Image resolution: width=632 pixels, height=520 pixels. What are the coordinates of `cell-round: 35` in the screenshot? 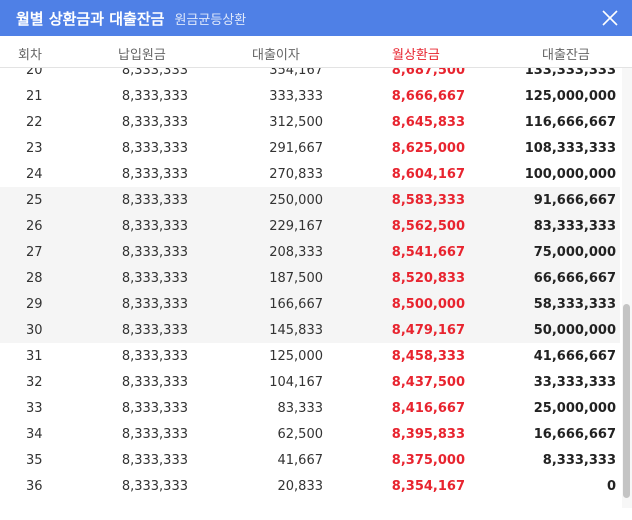 It's located at (34, 460).